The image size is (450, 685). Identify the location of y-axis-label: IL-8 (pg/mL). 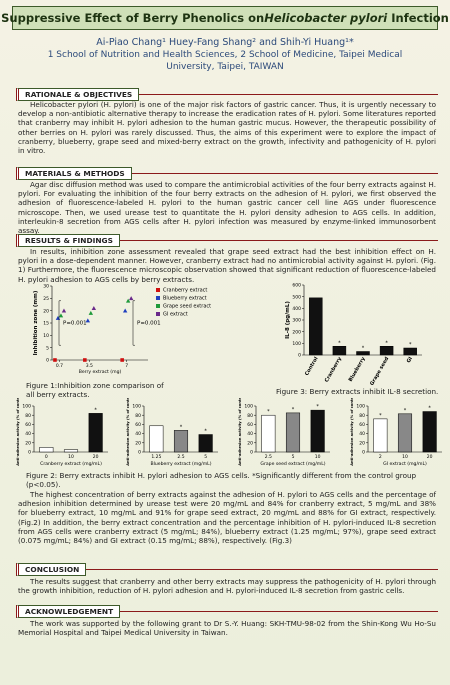
(288, 320).